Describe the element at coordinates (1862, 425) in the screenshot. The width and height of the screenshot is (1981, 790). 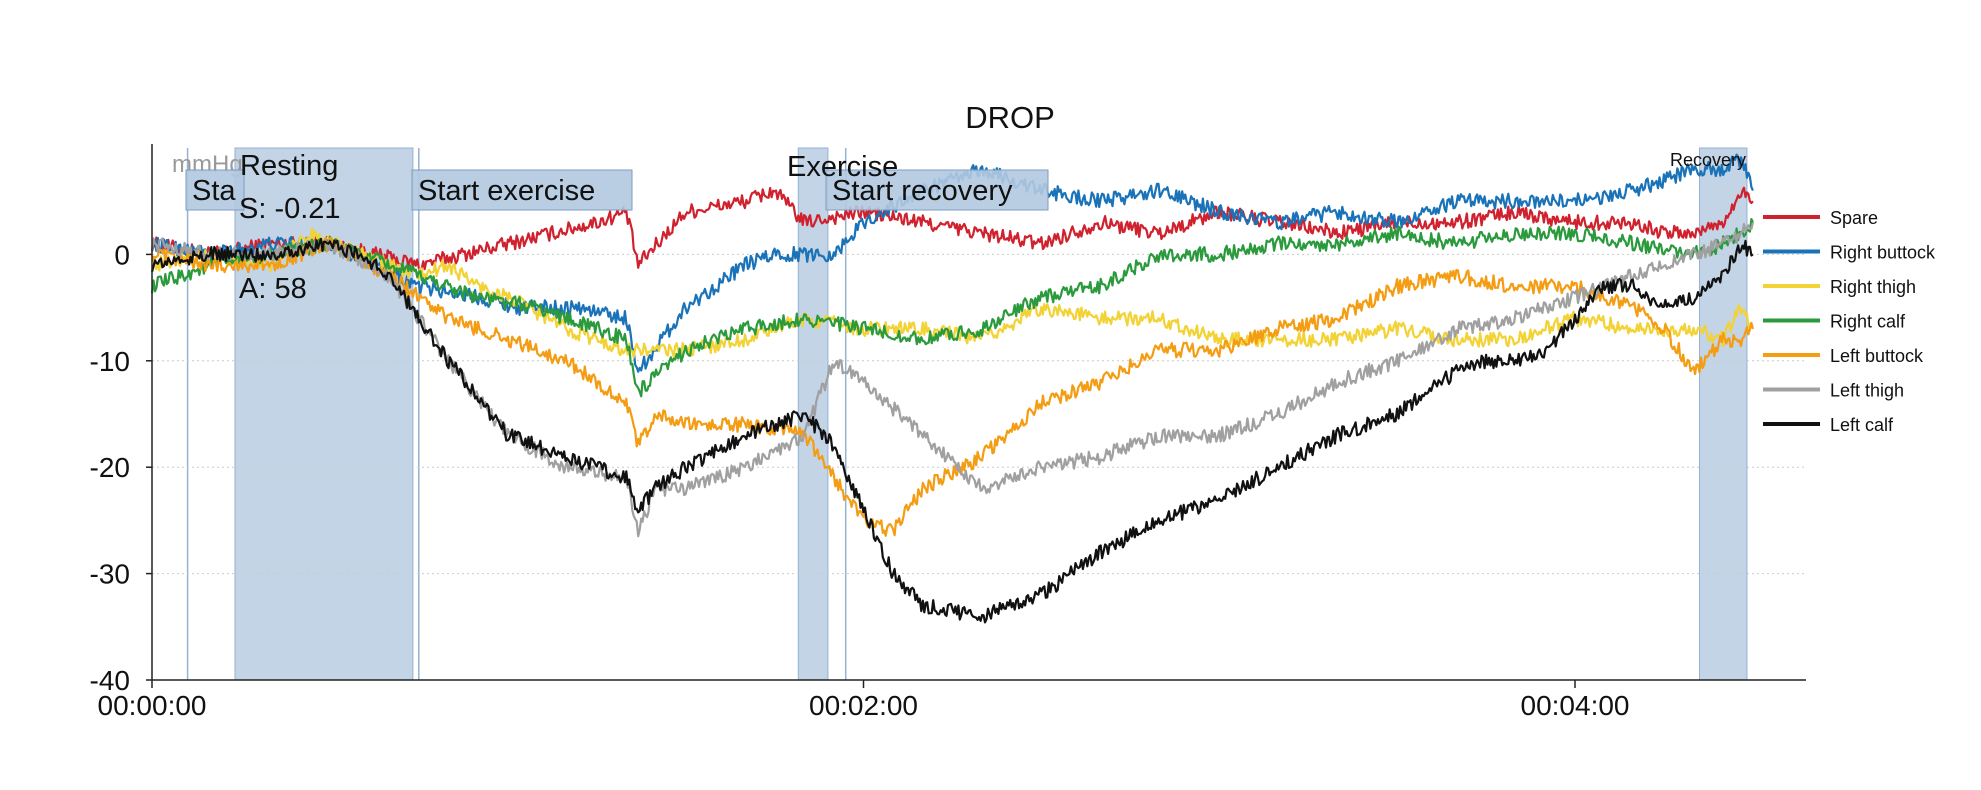
I see `legend-label-6: Left calf` at that location.